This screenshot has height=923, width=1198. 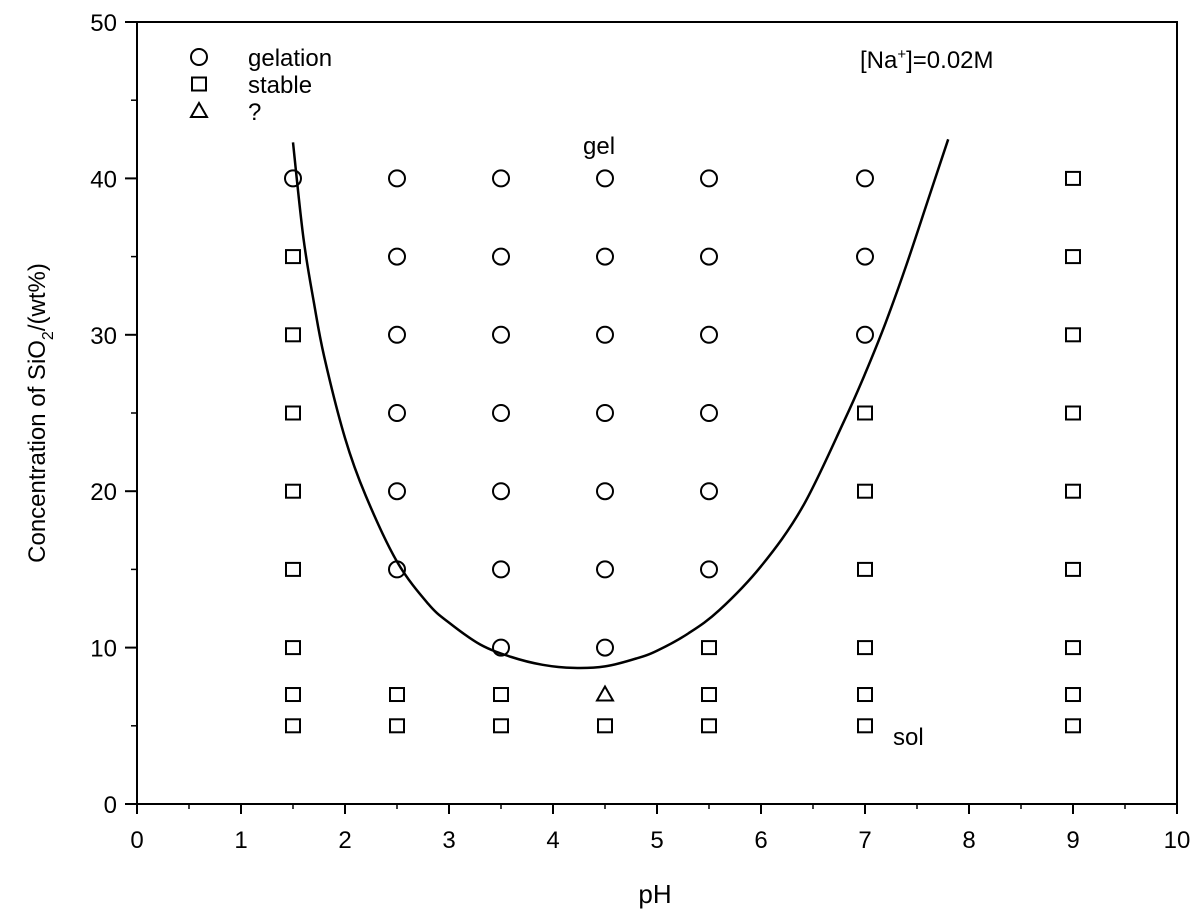 I want to click on y-tick-label: 50, so click(x=103, y=23).